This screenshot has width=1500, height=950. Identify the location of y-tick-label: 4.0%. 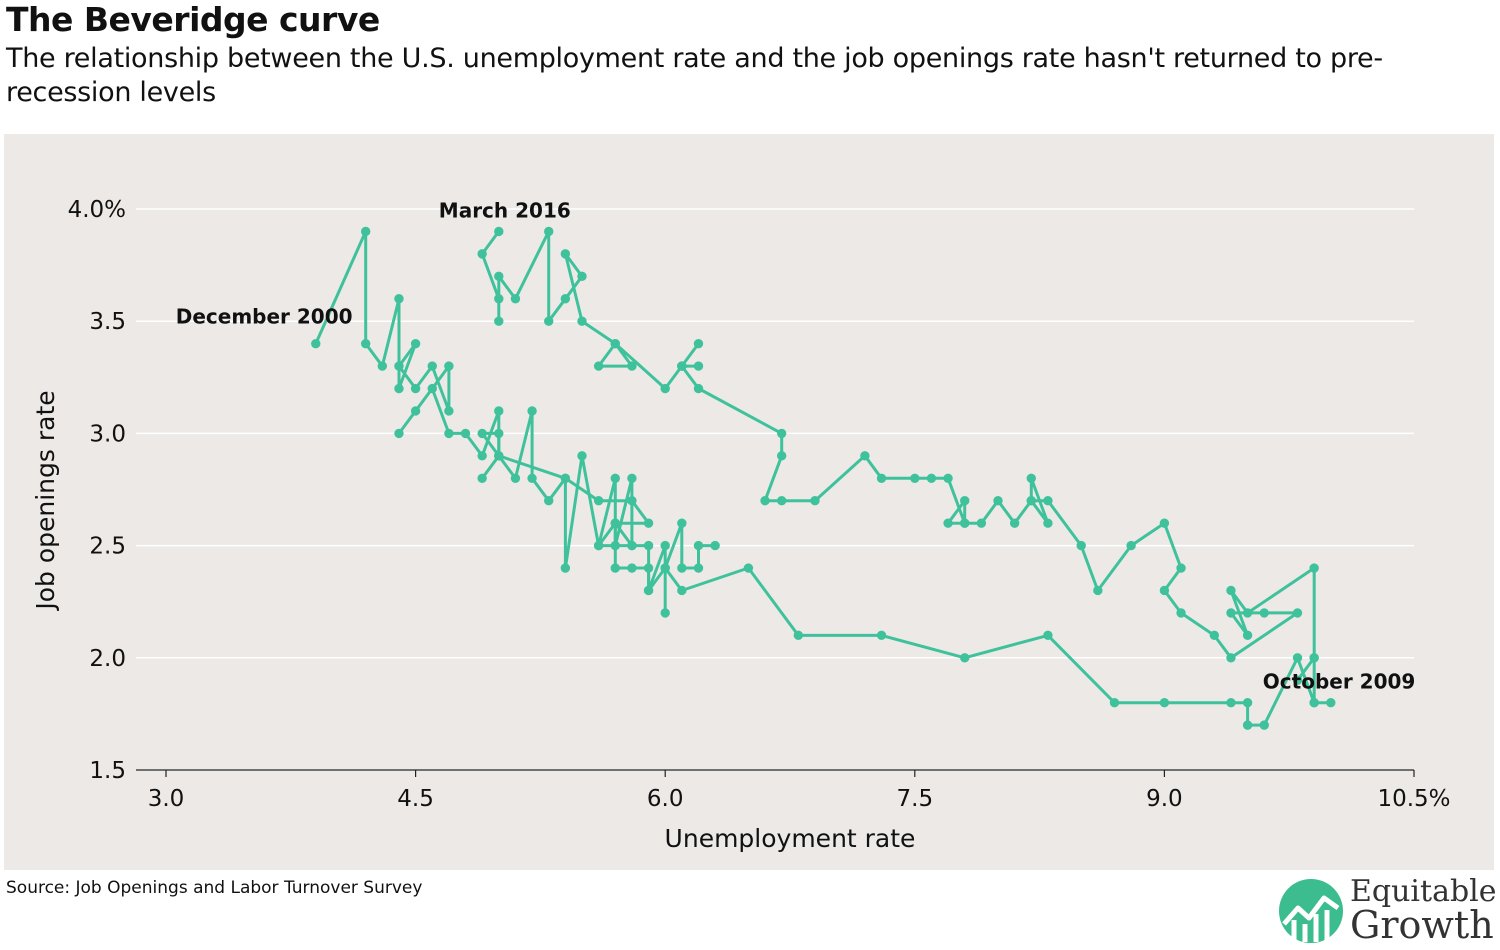
(97, 210).